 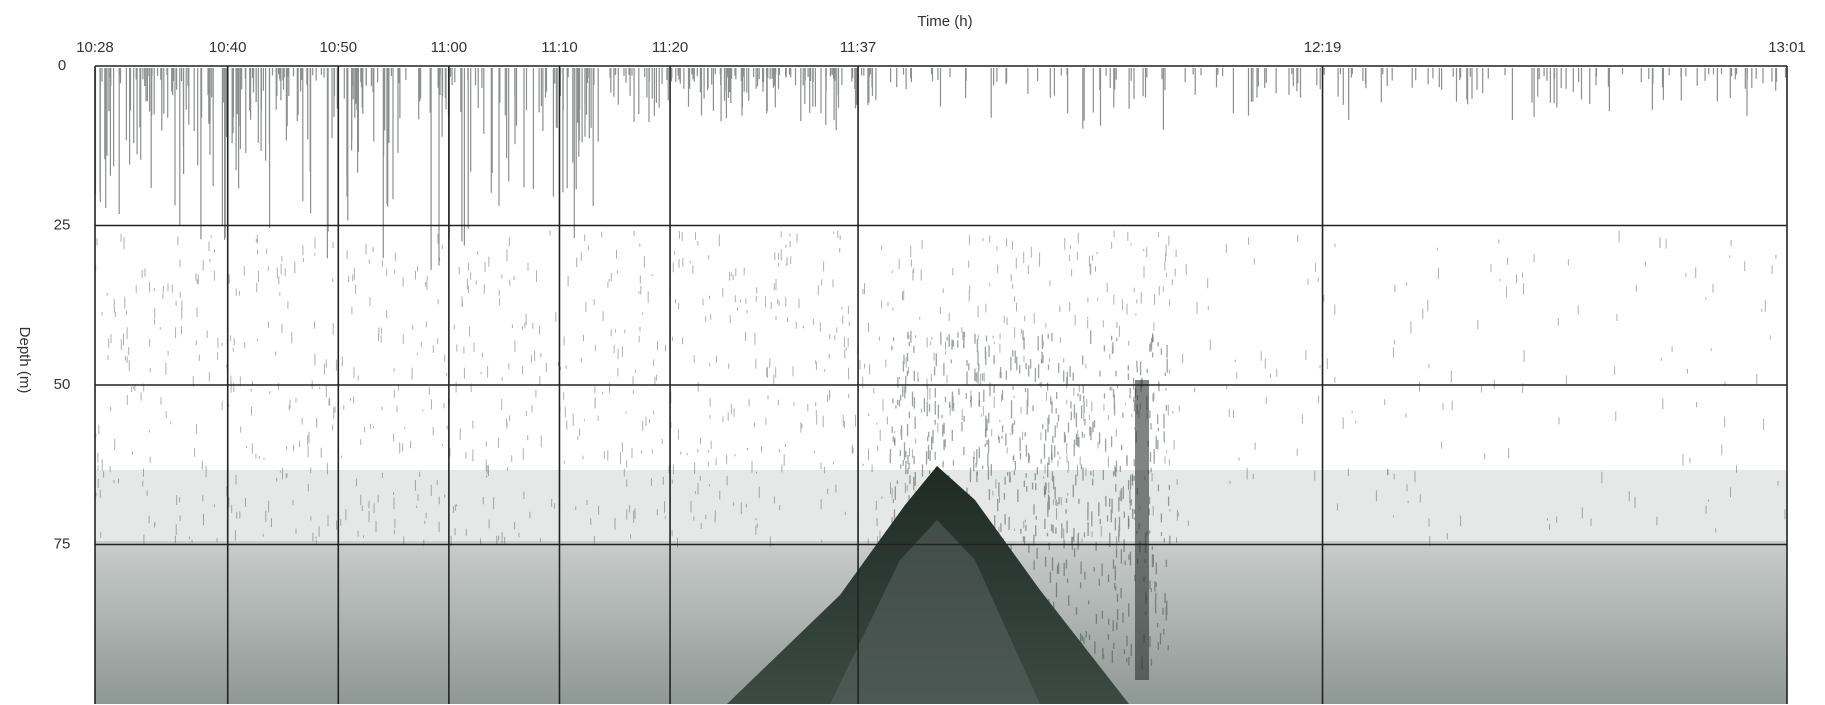 I want to click on bottom-streak, so click(x=1142, y=530).